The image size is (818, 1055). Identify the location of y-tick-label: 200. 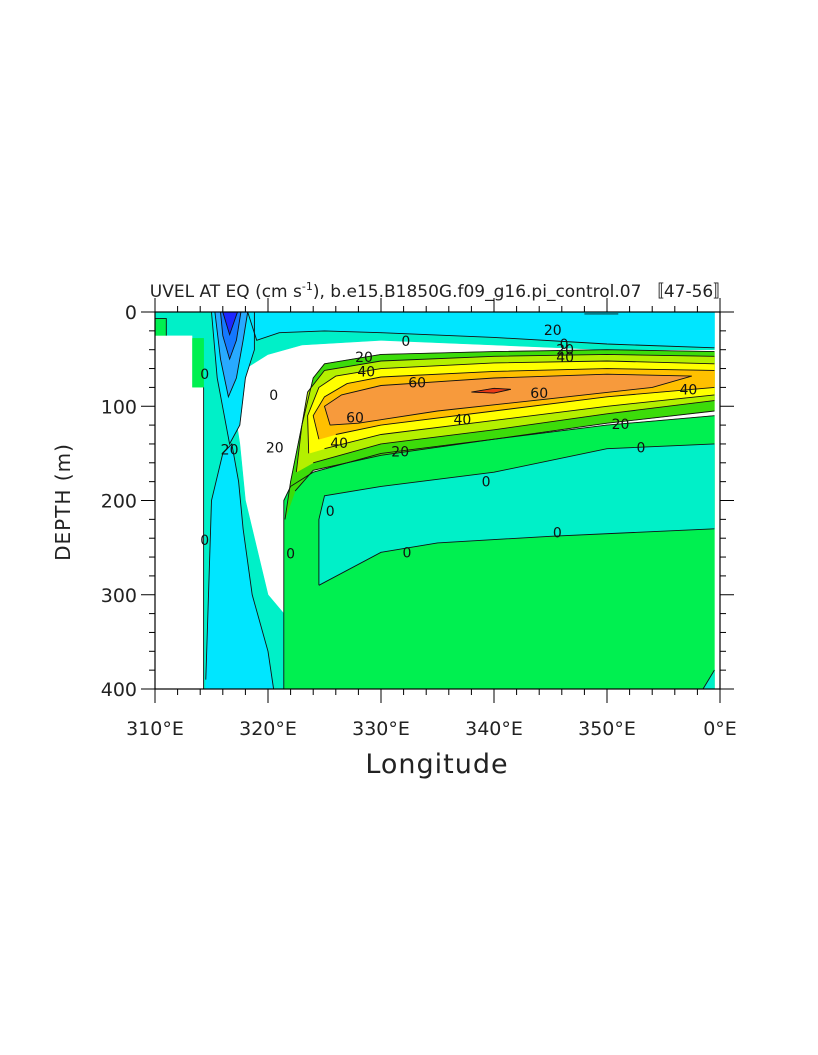
(119, 502).